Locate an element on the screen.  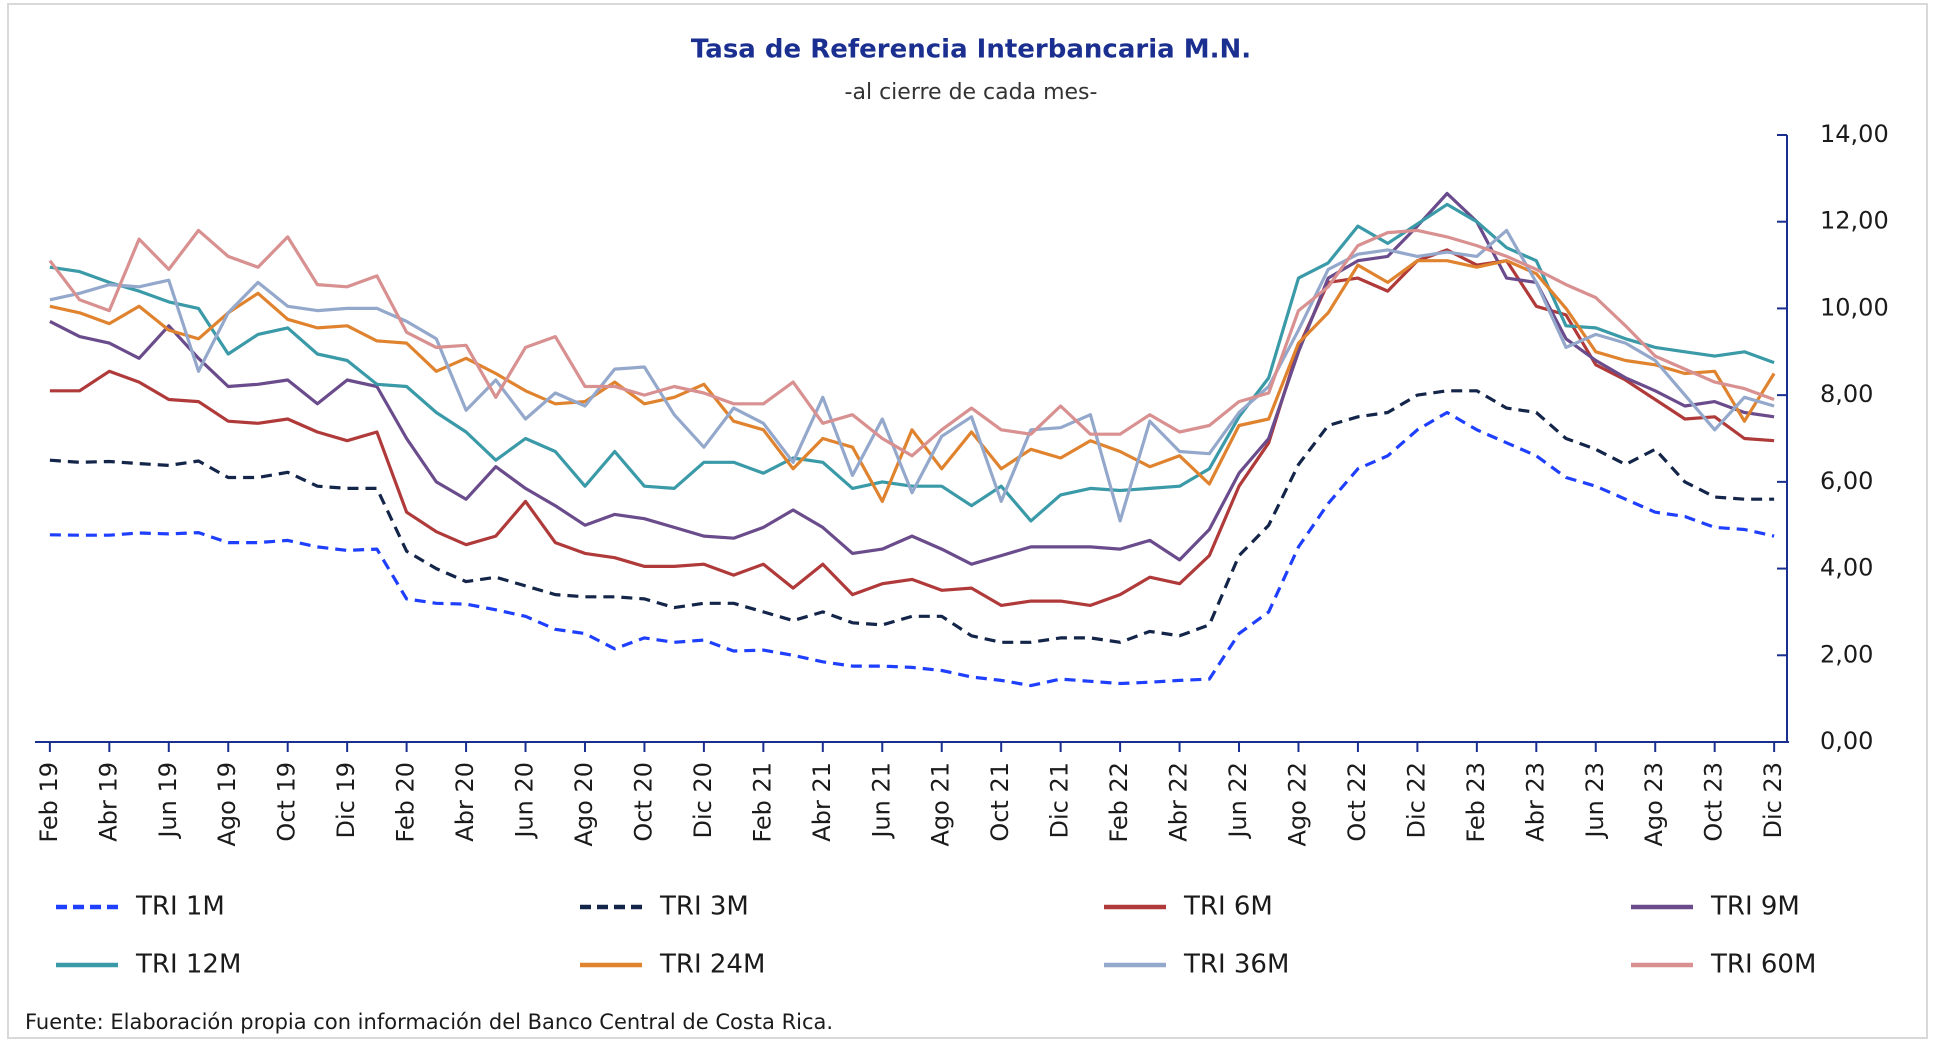
x-tick-label: Abr 21 is located at coordinates (822, 802).